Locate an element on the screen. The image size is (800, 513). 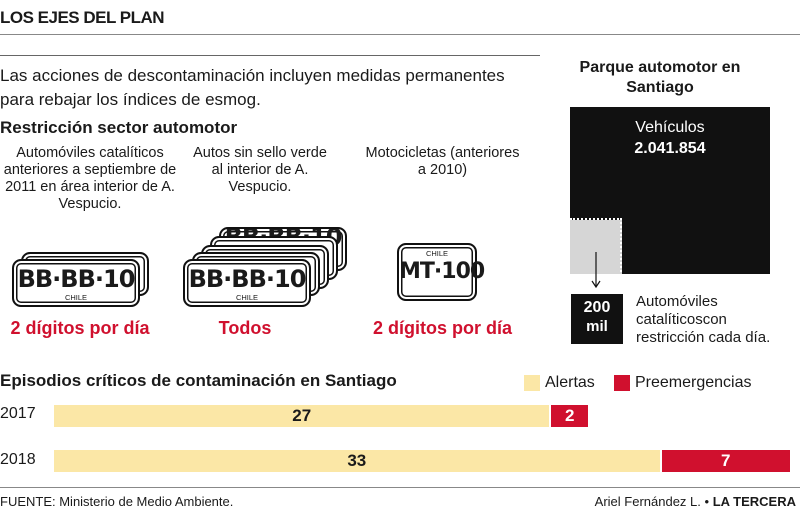
author-name: Ariel Fernández L. is located at coordinates (647, 501).